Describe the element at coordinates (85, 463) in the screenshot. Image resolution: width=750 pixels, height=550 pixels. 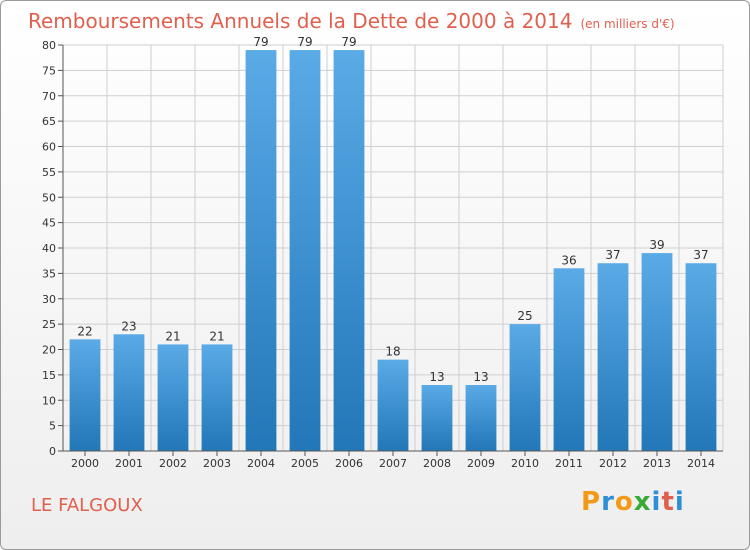
I see `x-tick-label-2000: 2000` at that location.